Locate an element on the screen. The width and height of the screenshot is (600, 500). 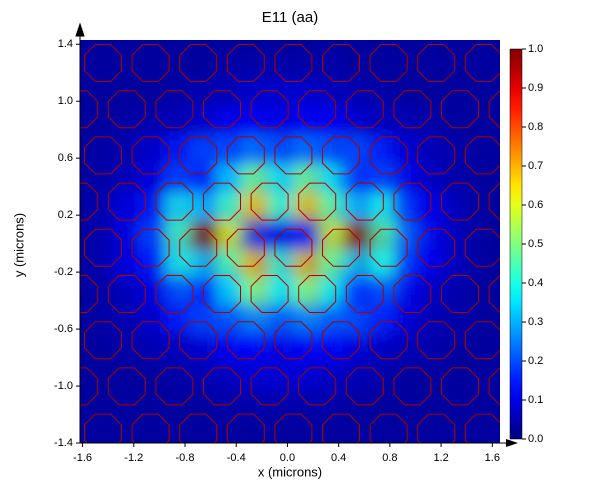
x-tick-label: 1.6 is located at coordinates (492, 458).